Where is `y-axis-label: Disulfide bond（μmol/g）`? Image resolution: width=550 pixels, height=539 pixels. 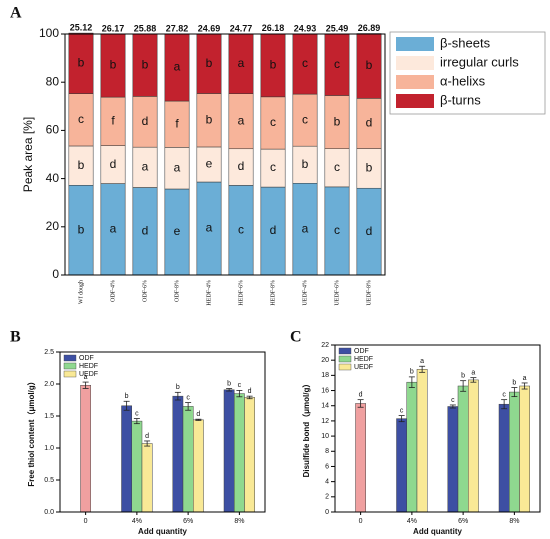 y-axis-label: Disulfide bond（μmol/g） is located at coordinates (306, 429).